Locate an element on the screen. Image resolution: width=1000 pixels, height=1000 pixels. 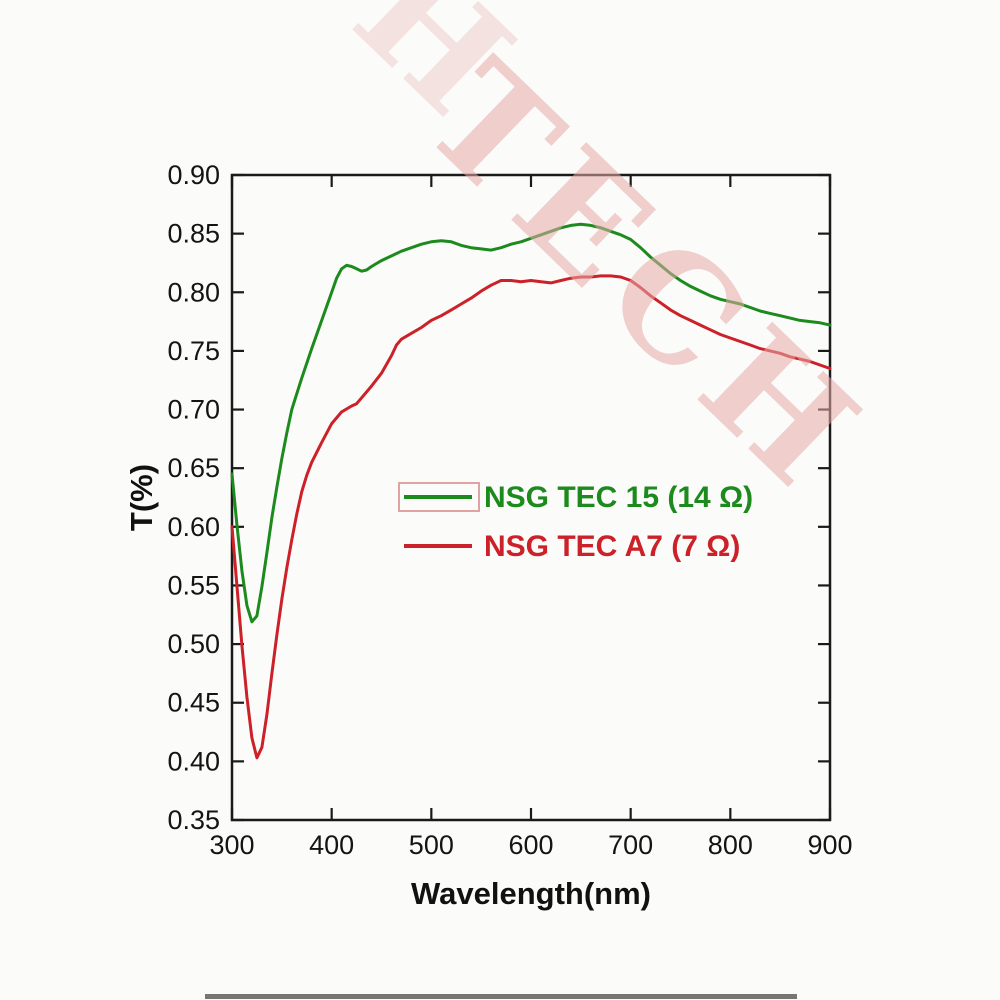
y-tick-label: 0.35 is located at coordinates (193, 820).